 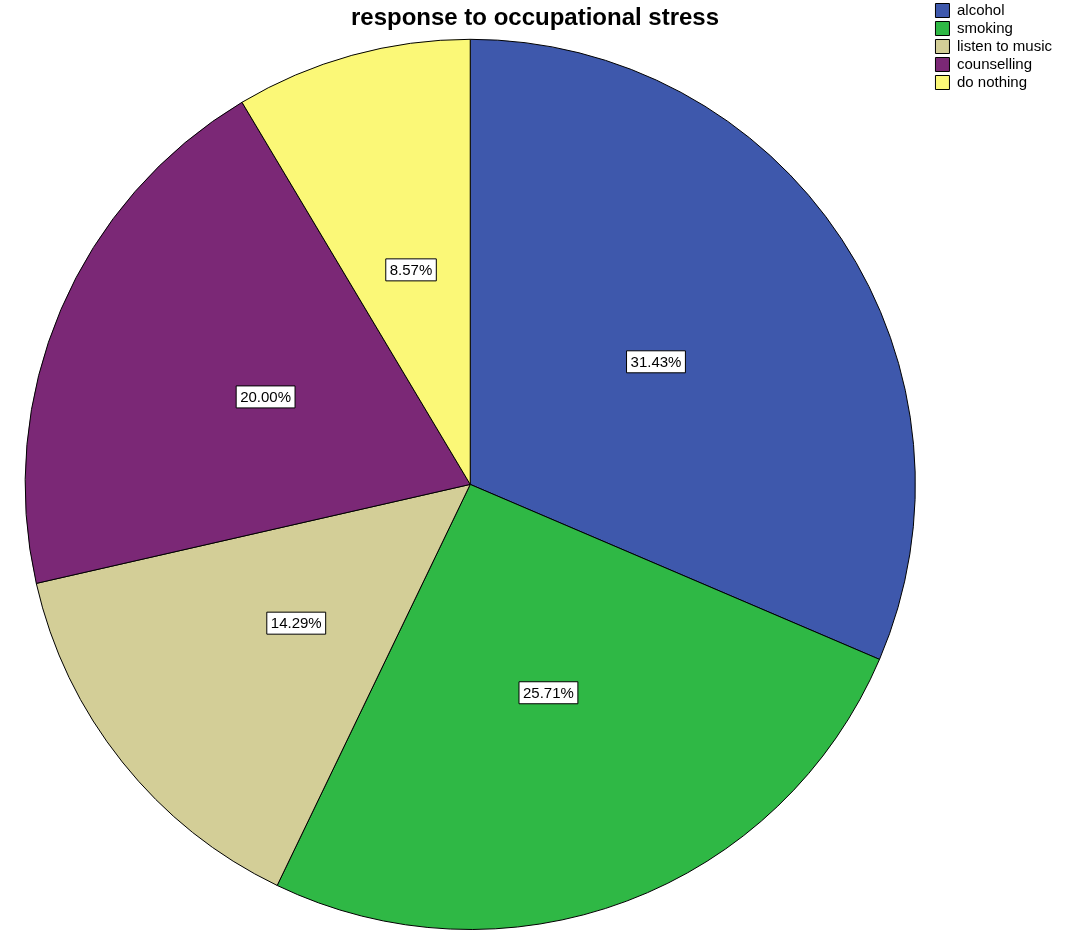 What do you see at coordinates (656, 361) in the screenshot?
I see `data-label: 31.43%` at bounding box center [656, 361].